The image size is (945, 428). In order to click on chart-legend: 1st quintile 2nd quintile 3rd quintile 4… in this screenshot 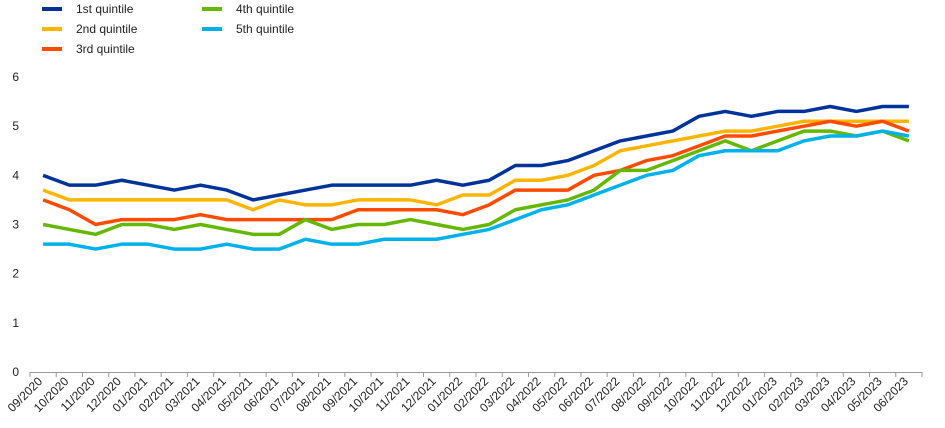, I will do `click(472, 30)`.